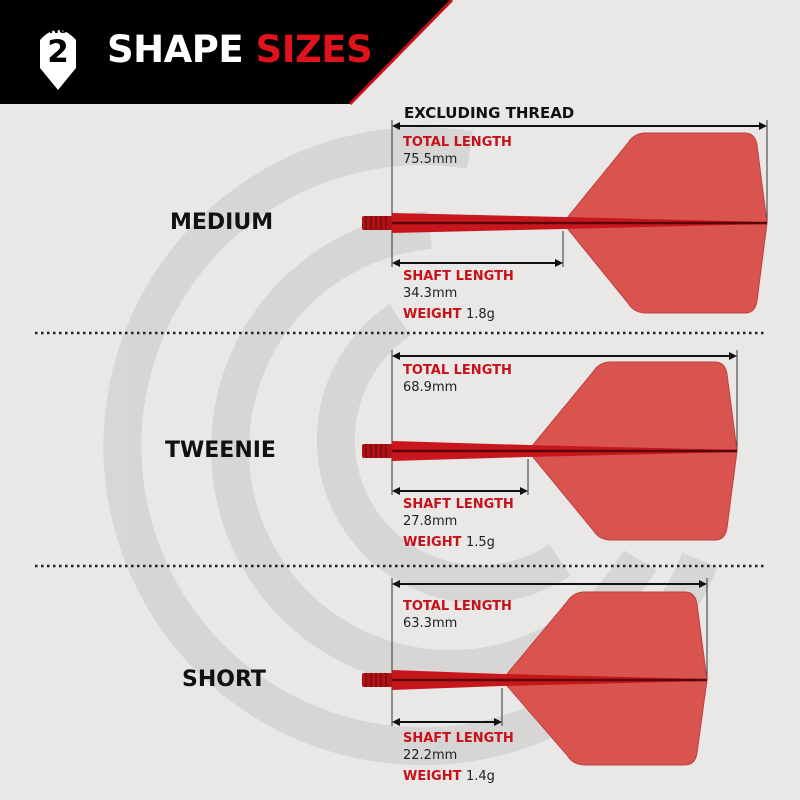  What do you see at coordinates (430, 293) in the screenshot?
I see `shaft-length-value: 34.3mm` at bounding box center [430, 293].